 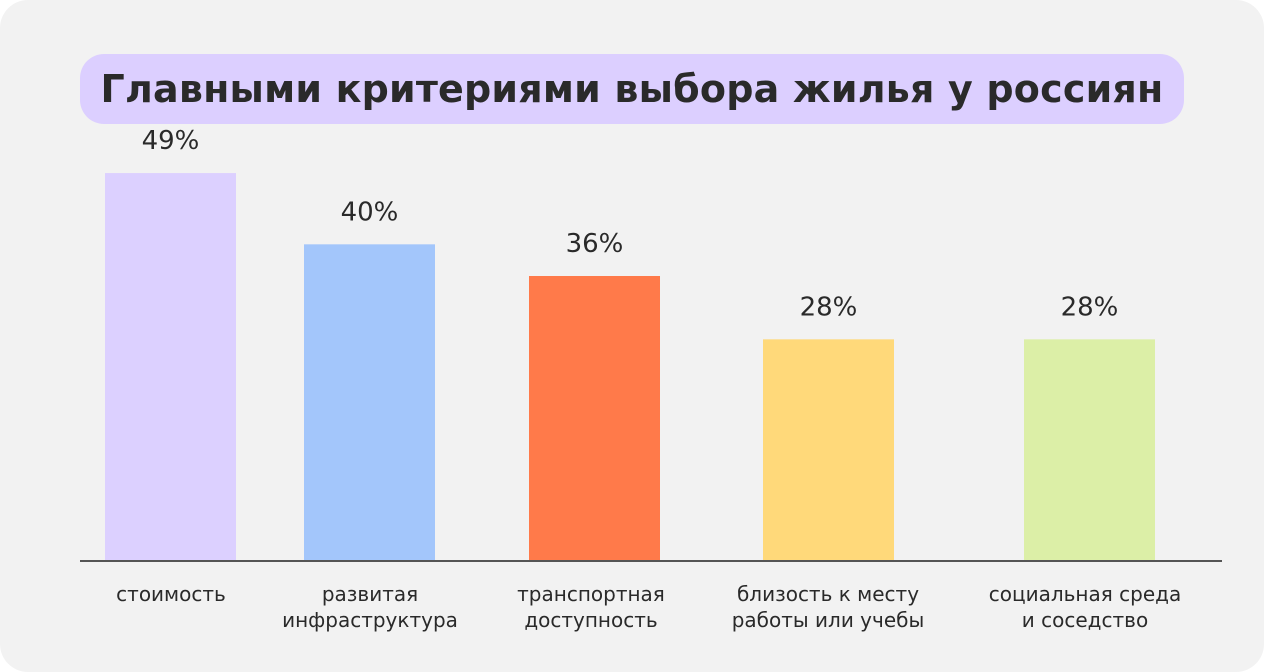 I want to click on category-label-line: развитая, so click(x=370, y=594).